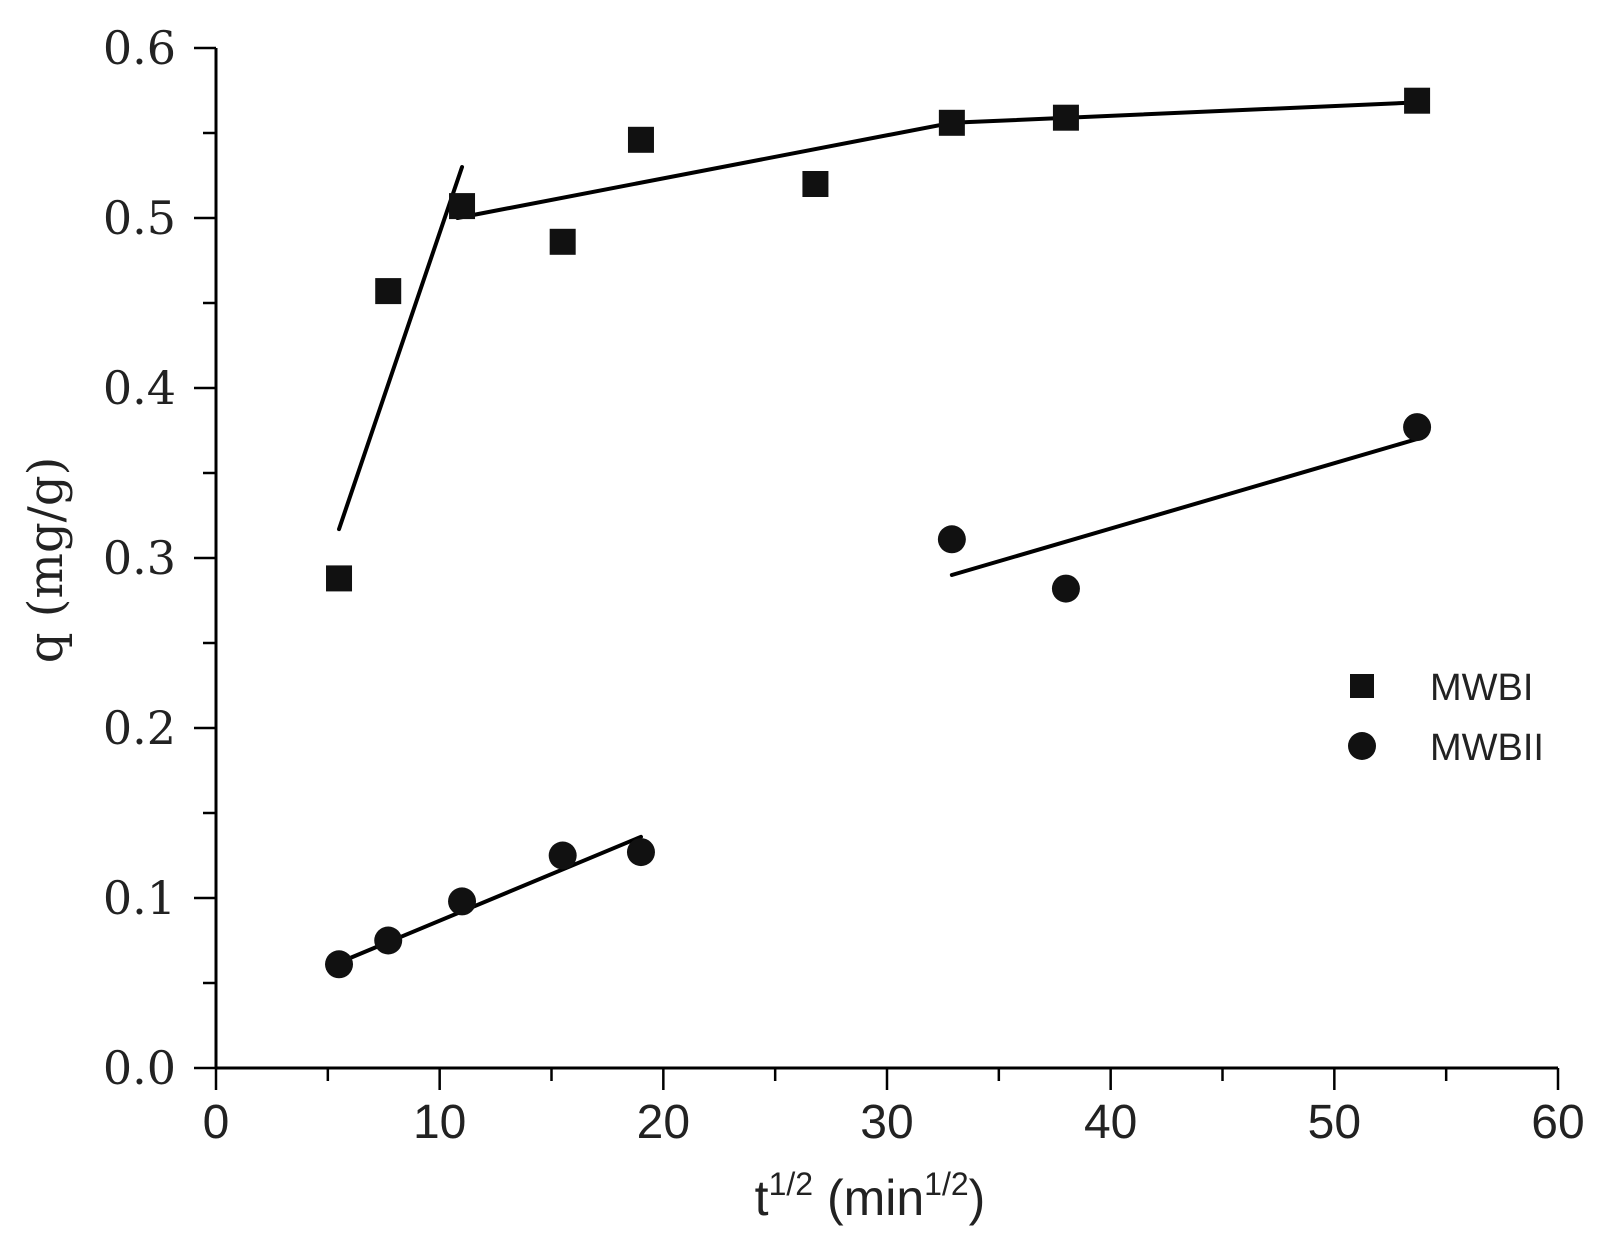 Image resolution: width=1604 pixels, height=1250 pixels. I want to click on x-axis-title-unit: (min, so click(868, 1198).